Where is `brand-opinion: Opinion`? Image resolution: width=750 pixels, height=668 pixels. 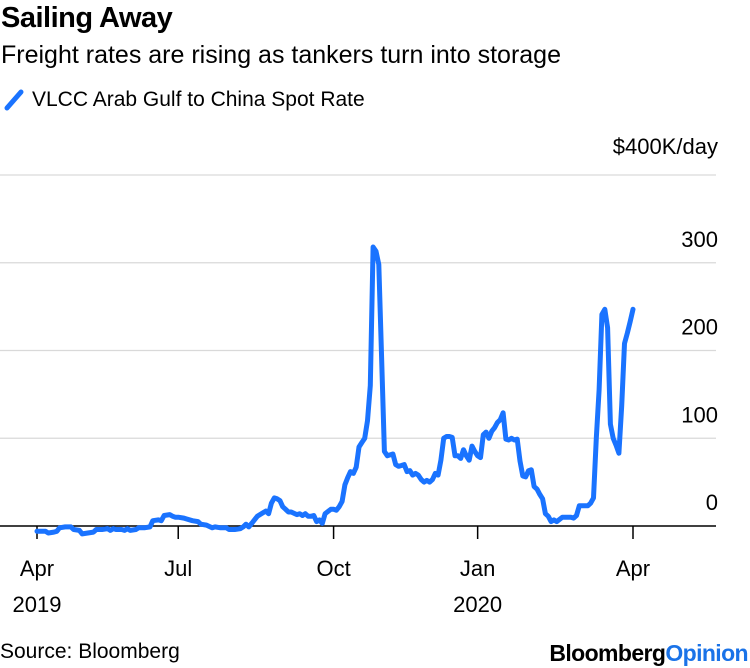 brand-opinion: Opinion is located at coordinates (706, 653).